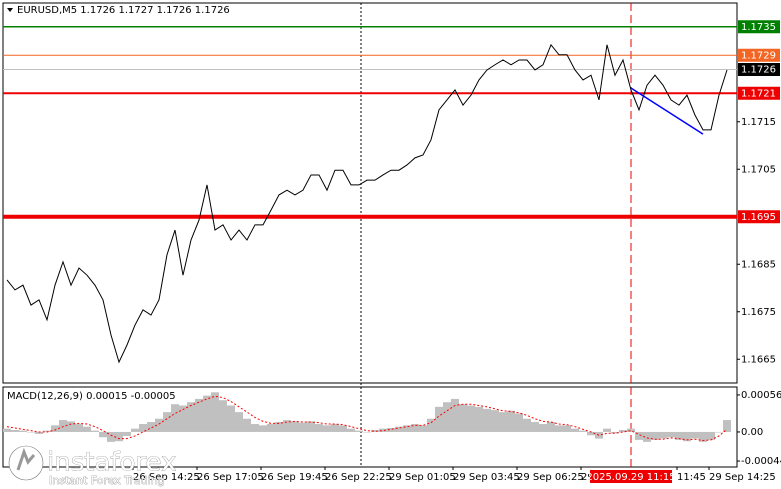  What do you see at coordinates (758, 217) in the screenshot?
I see `level-label: 1.1695` at bounding box center [758, 217].